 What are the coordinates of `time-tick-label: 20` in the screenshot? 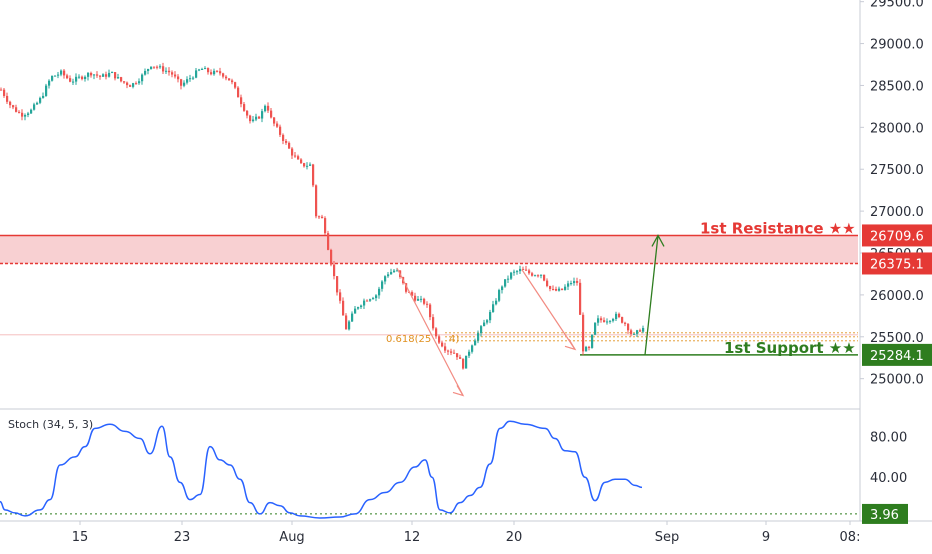 It's located at (514, 537).